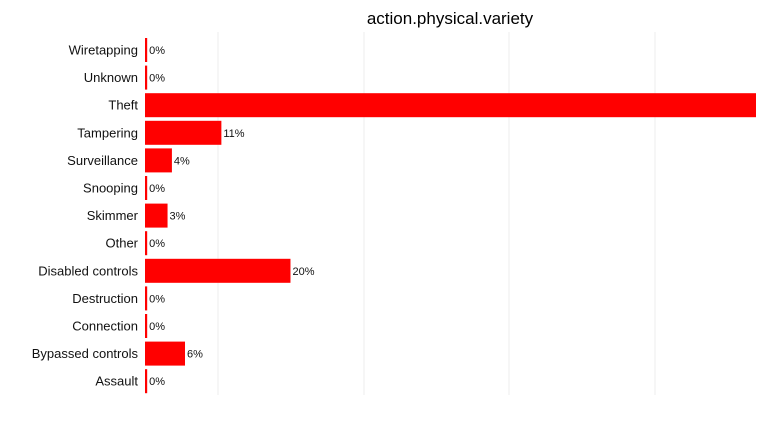  I want to click on category-label: Connection, so click(105, 326).